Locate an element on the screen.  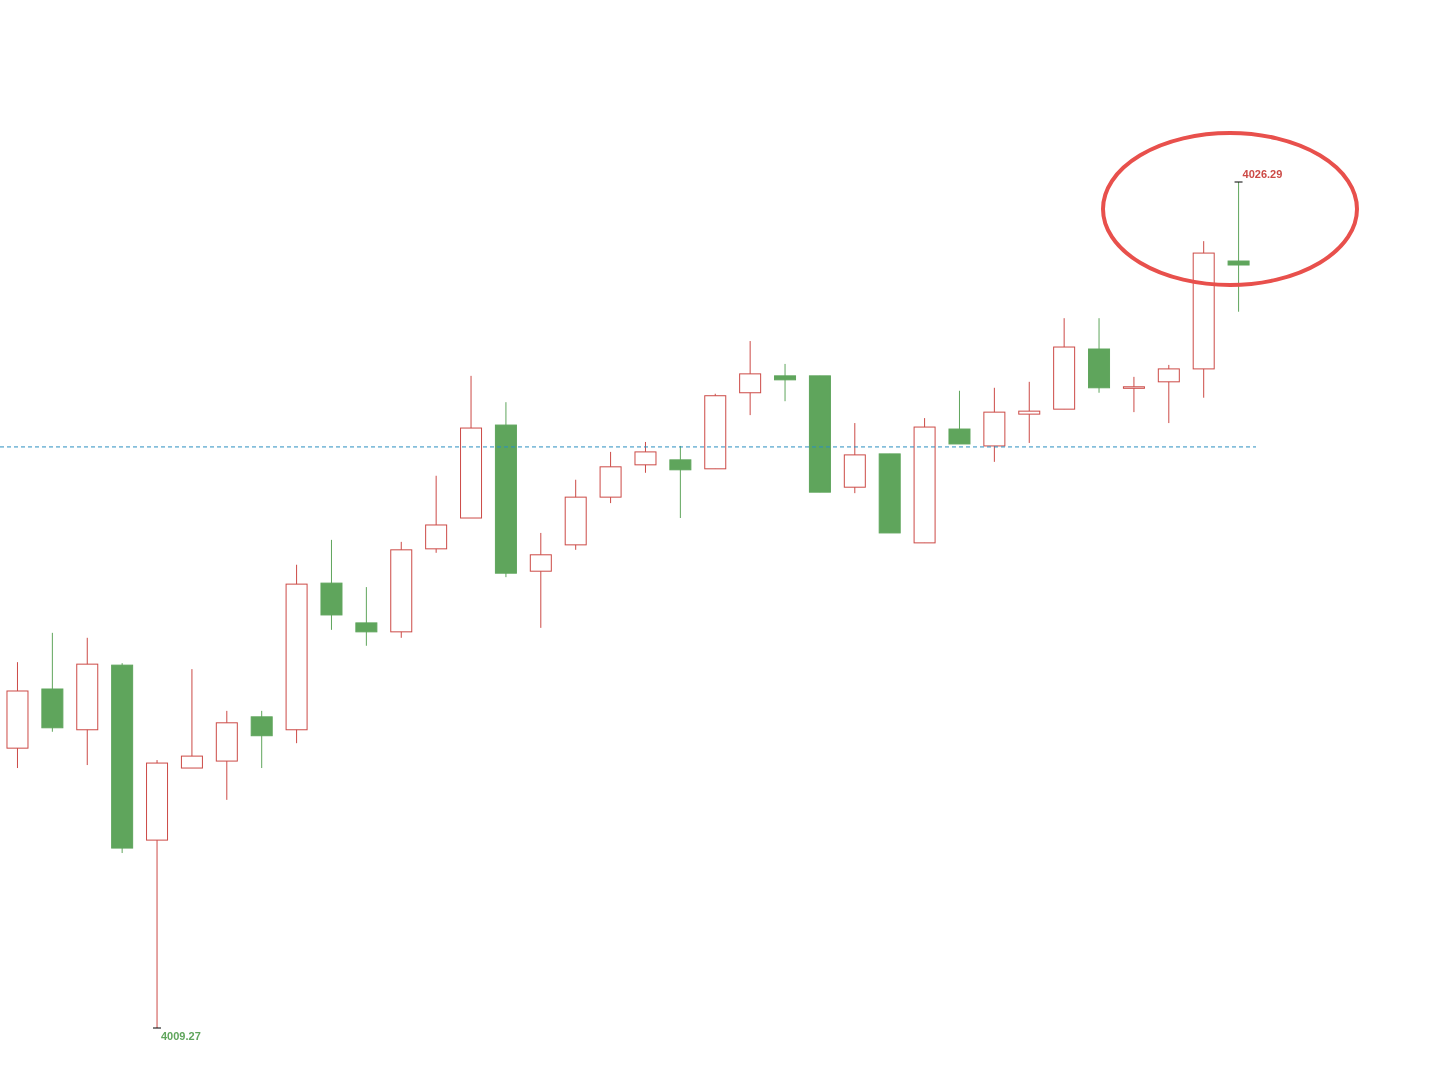
text: 4009.27 is located at coordinates (181, 1036).